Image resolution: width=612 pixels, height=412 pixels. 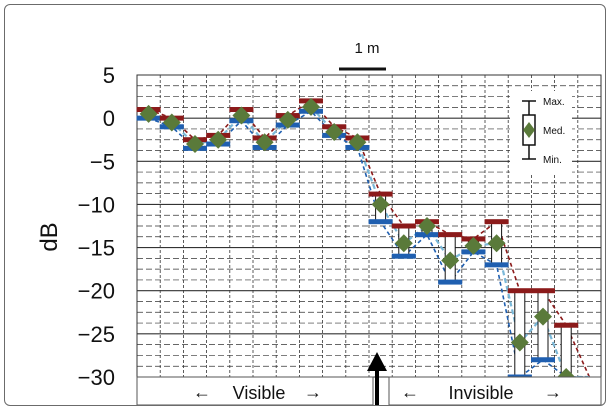 I want to click on region-invisible-left-arrow: ←, so click(x=410, y=392).